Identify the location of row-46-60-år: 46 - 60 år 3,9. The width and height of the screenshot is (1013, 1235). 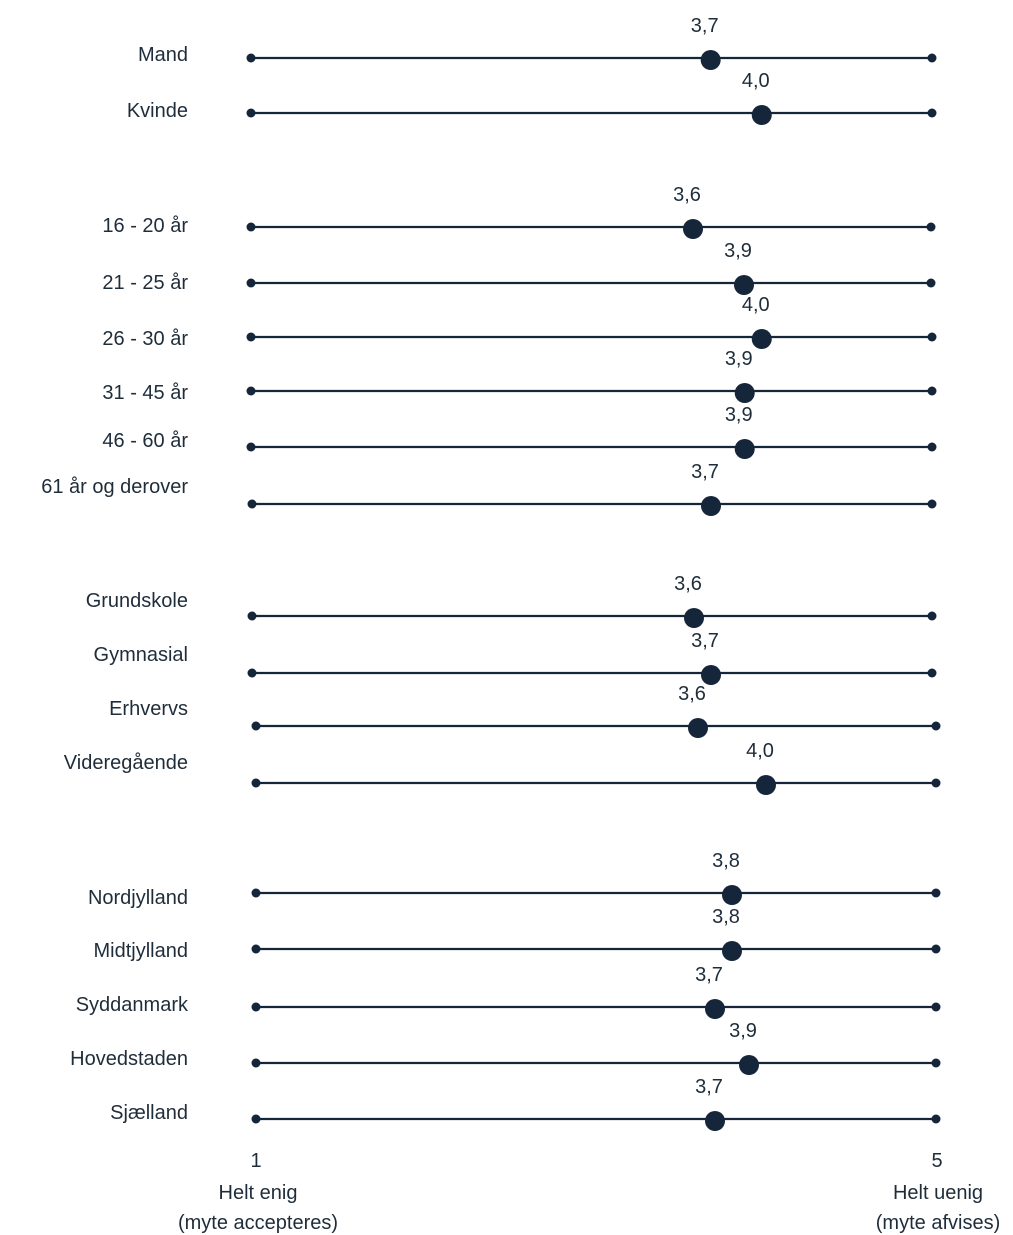
(519, 431).